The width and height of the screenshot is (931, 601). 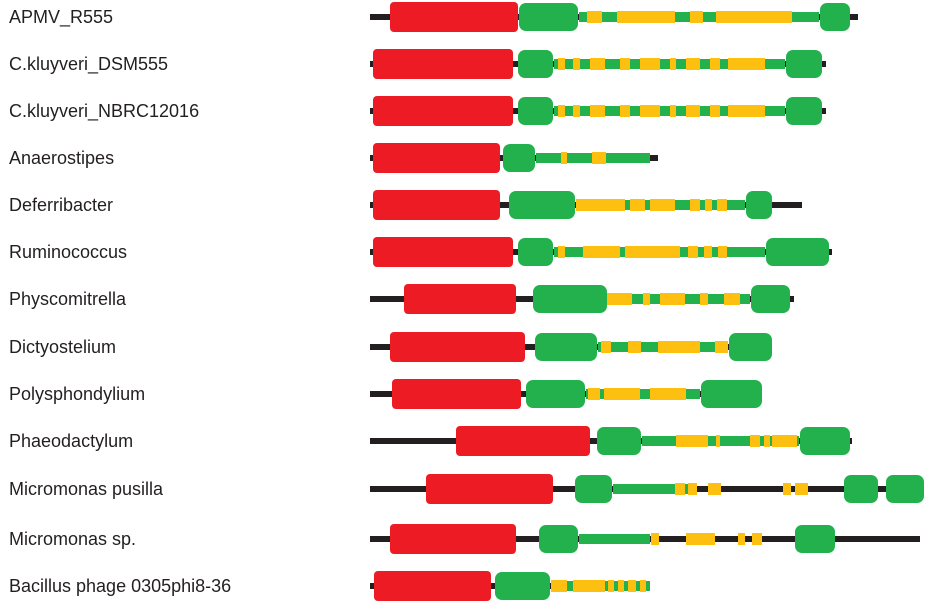 What do you see at coordinates (89, 64) in the screenshot?
I see `track-label: C.kluyveri_DSM555` at bounding box center [89, 64].